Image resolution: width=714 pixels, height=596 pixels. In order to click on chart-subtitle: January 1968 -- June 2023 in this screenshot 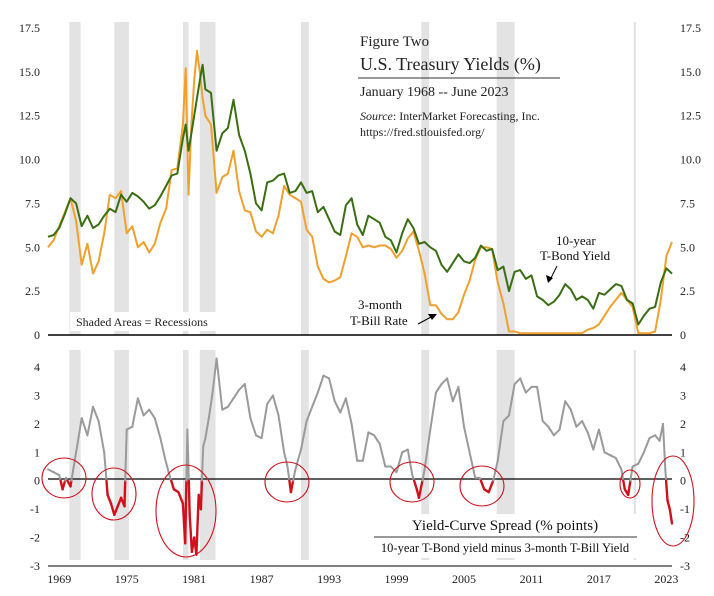, I will do `click(434, 92)`.